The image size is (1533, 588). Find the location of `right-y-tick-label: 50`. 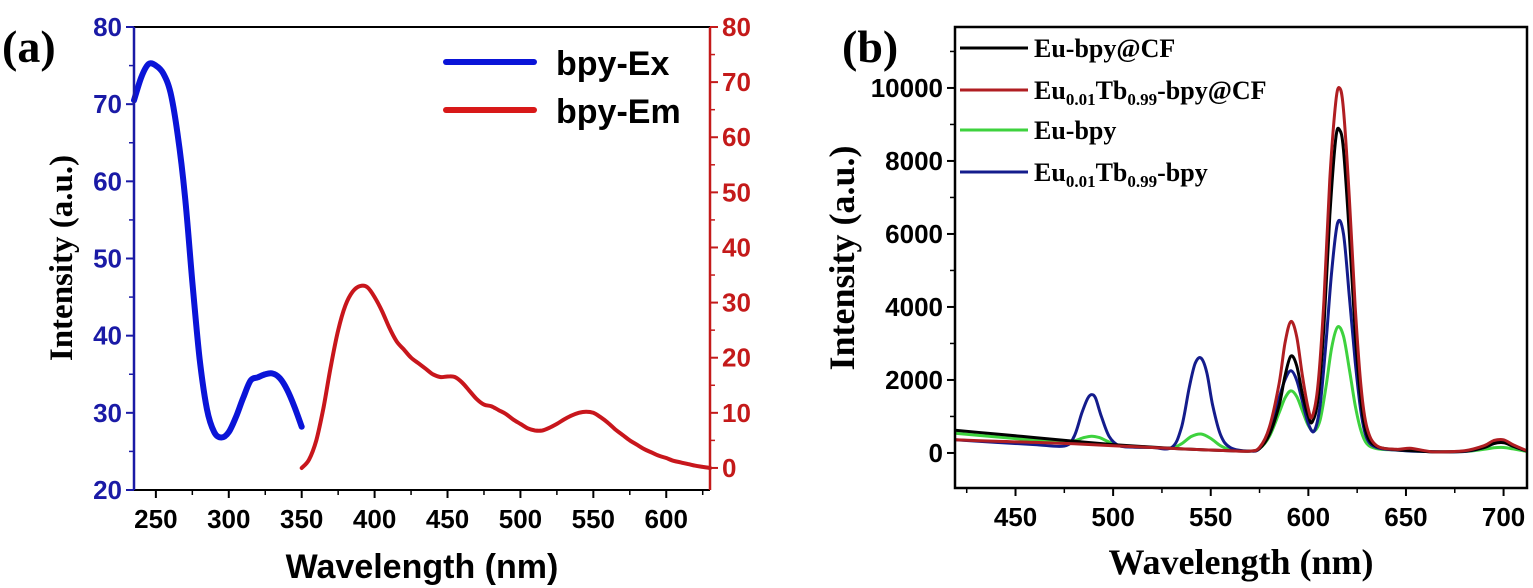

right-y-tick-label: 50 is located at coordinates (736, 192).